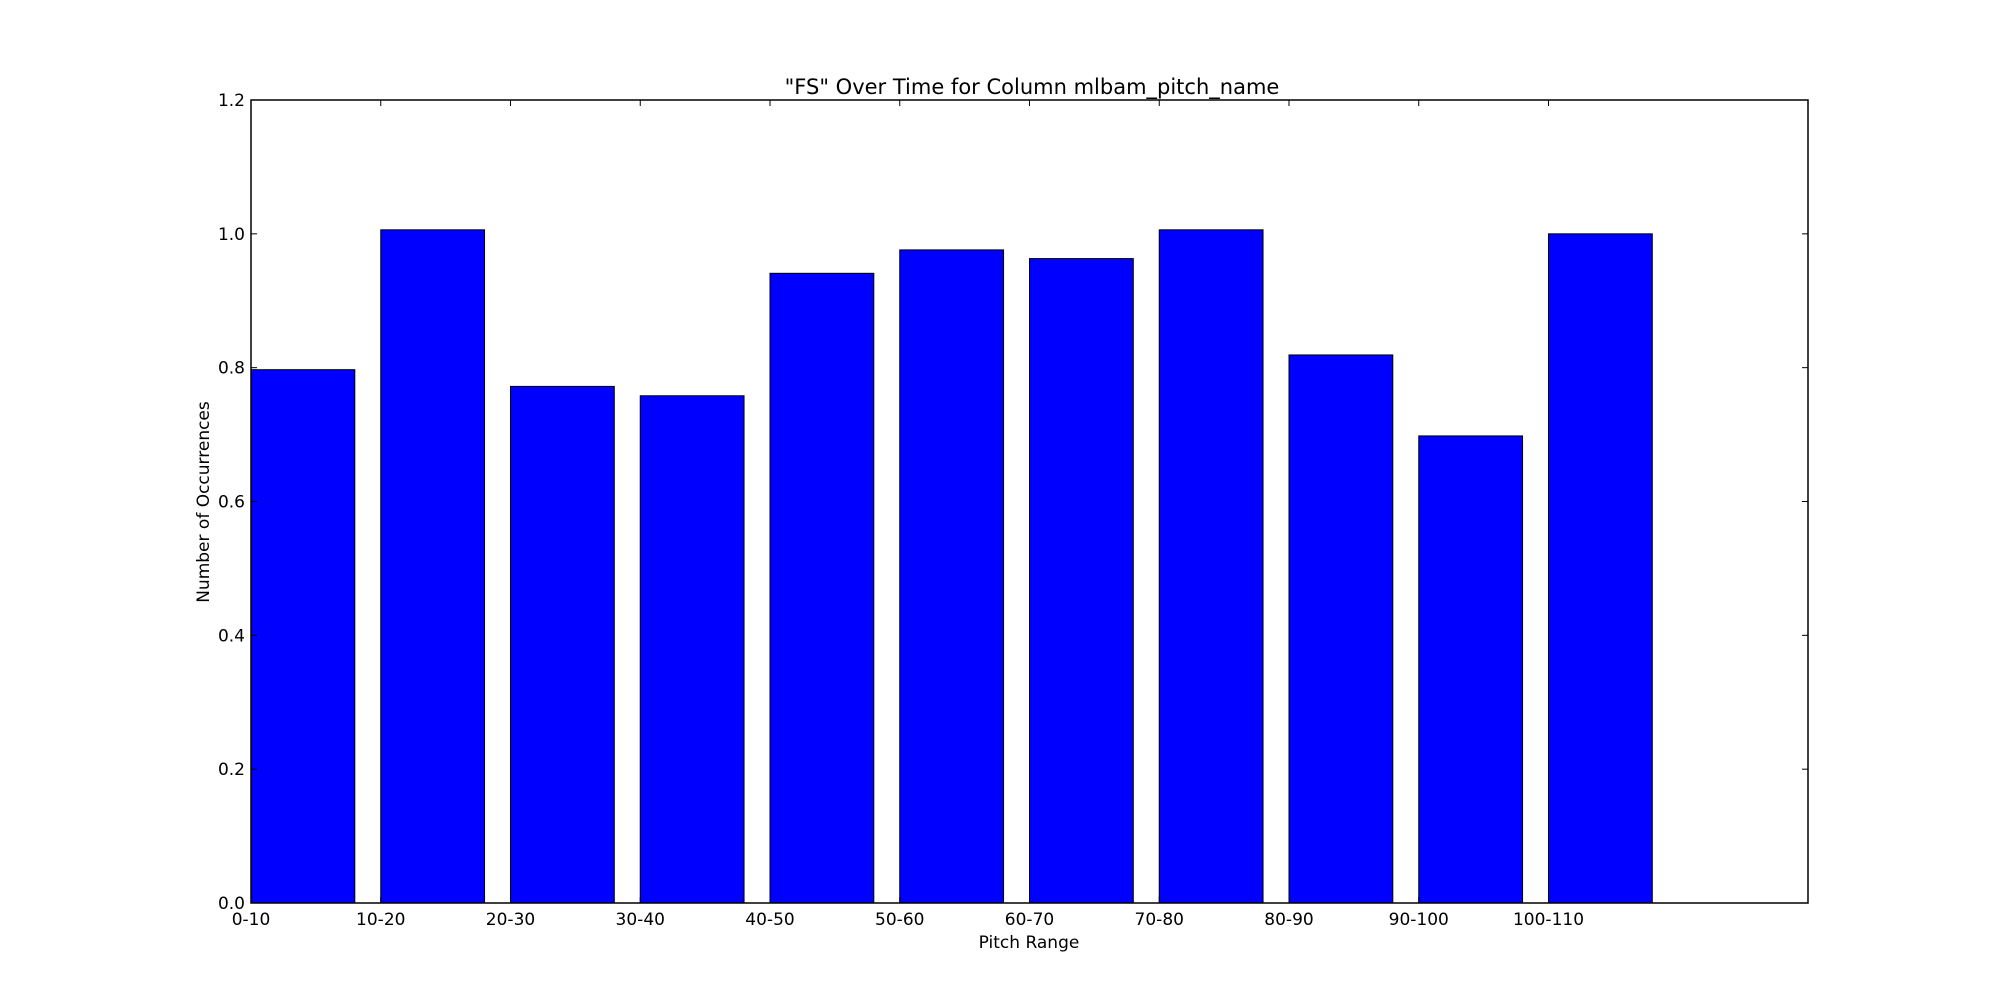  I want to click on x-tick-label: 30-40, so click(640, 920).